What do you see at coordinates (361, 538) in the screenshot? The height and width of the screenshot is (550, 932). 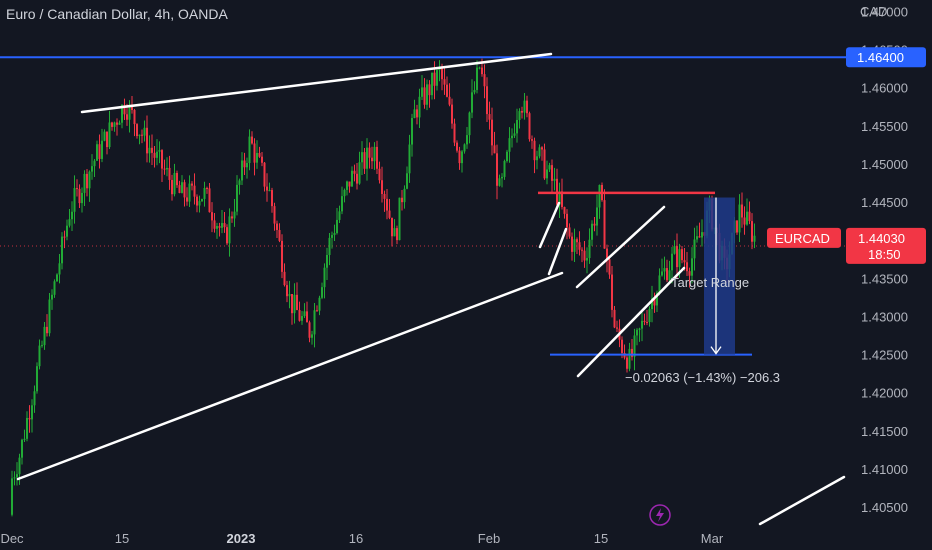 I see `time-axis: Dec 15 2023 16 Feb 15 Mar` at bounding box center [361, 538].